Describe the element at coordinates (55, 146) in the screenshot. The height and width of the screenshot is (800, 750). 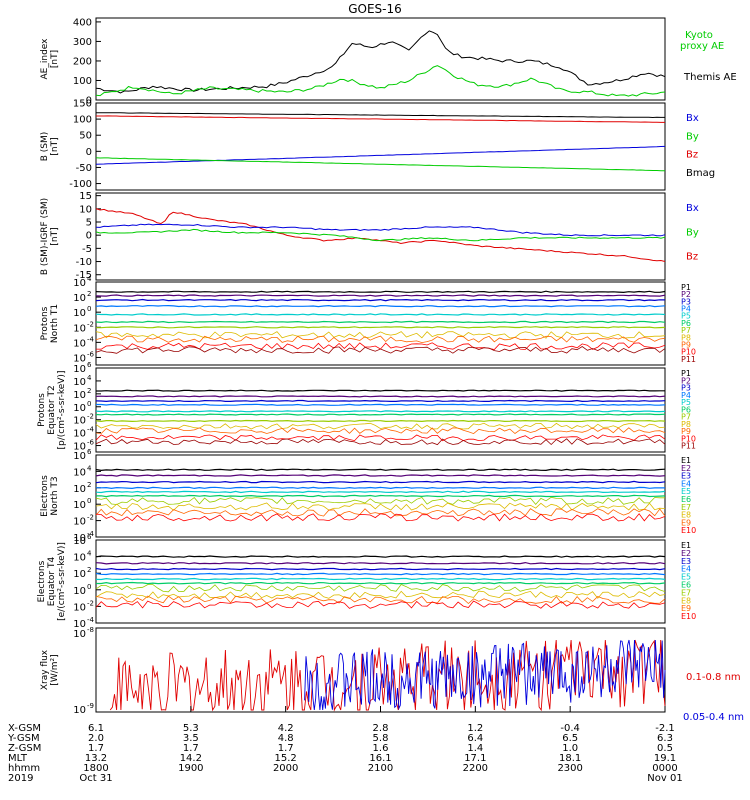
I see `y-axis-label: [nT]` at that location.